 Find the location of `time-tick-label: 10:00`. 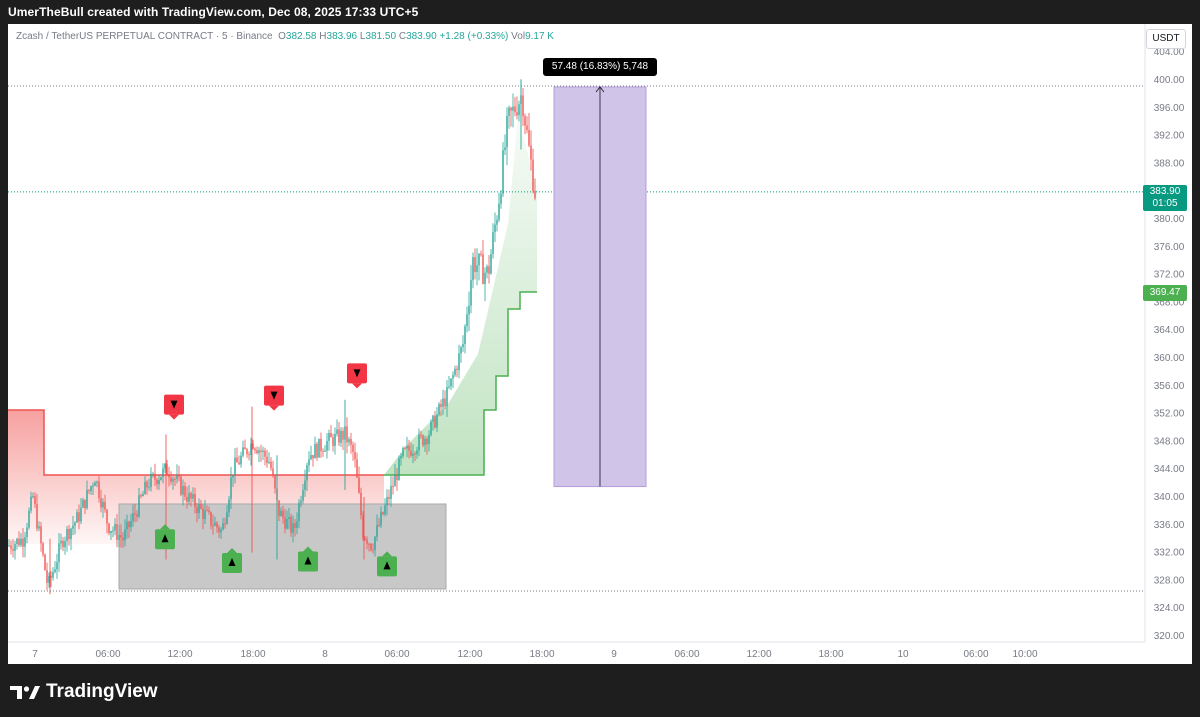

time-tick-label: 10:00 is located at coordinates (1024, 654).